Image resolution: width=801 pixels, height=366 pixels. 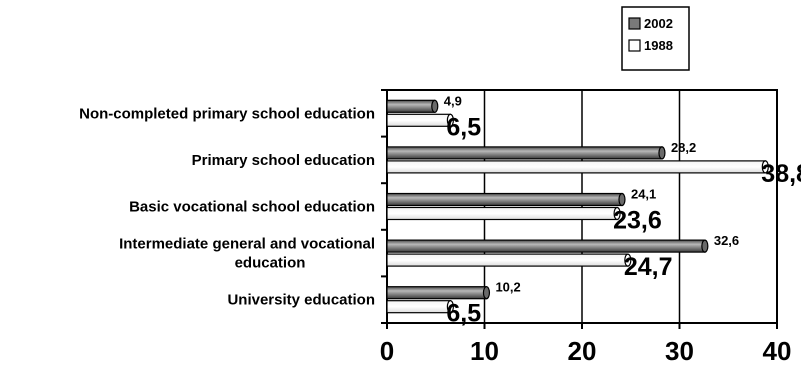 What do you see at coordinates (301, 300) in the screenshot?
I see `category-label-4-0: University education` at bounding box center [301, 300].